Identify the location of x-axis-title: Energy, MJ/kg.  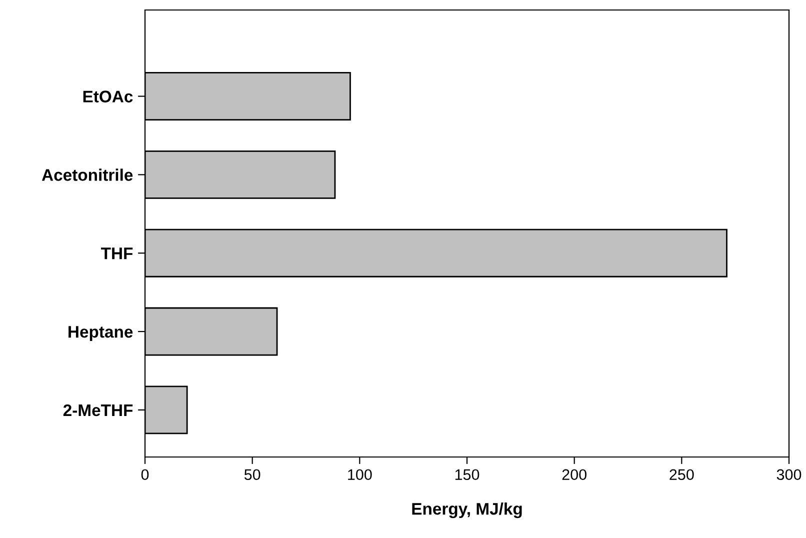
(467, 510).